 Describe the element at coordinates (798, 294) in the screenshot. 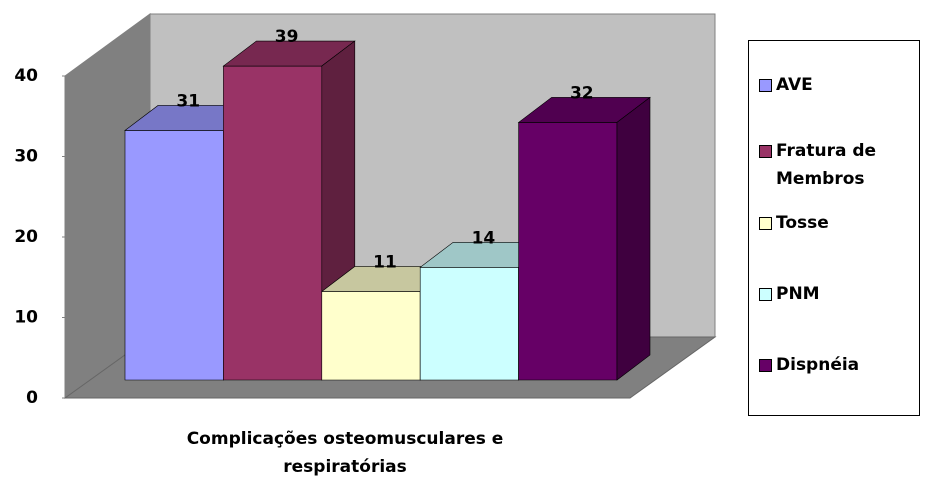

I see `legend-label: PNM` at that location.